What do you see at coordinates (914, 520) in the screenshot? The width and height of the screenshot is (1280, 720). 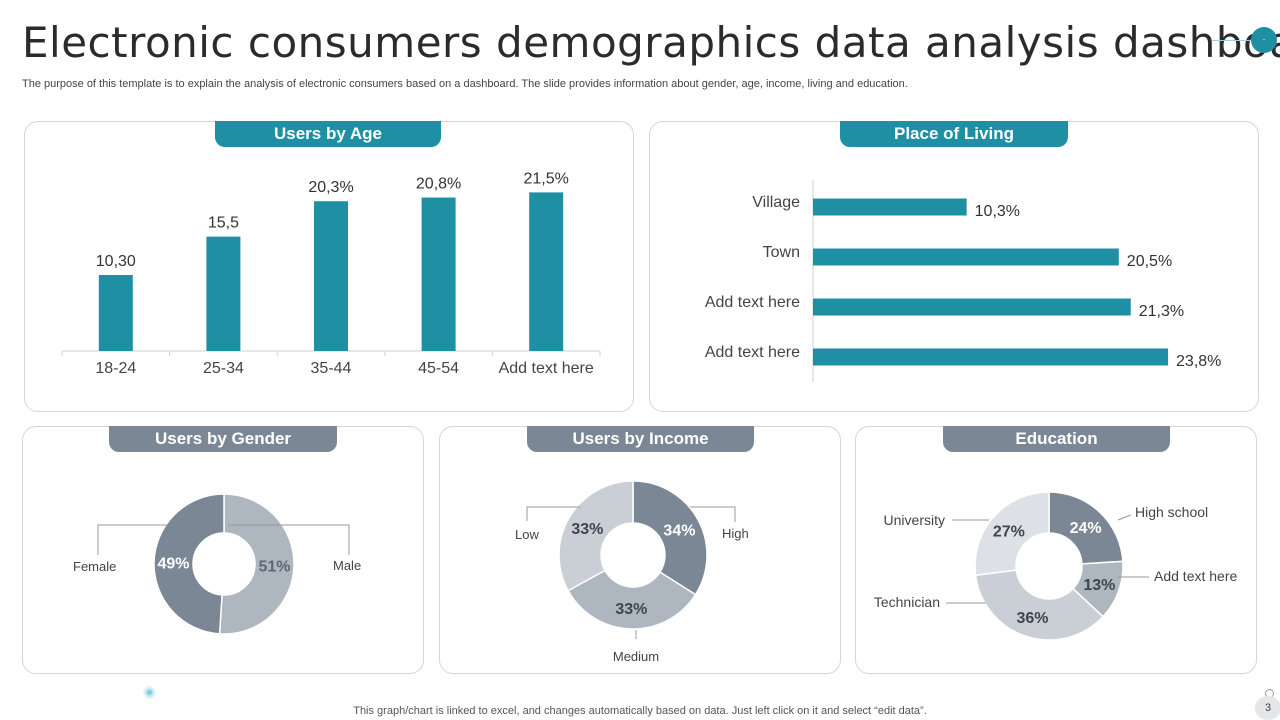 I see `slice-name-label: University` at bounding box center [914, 520].